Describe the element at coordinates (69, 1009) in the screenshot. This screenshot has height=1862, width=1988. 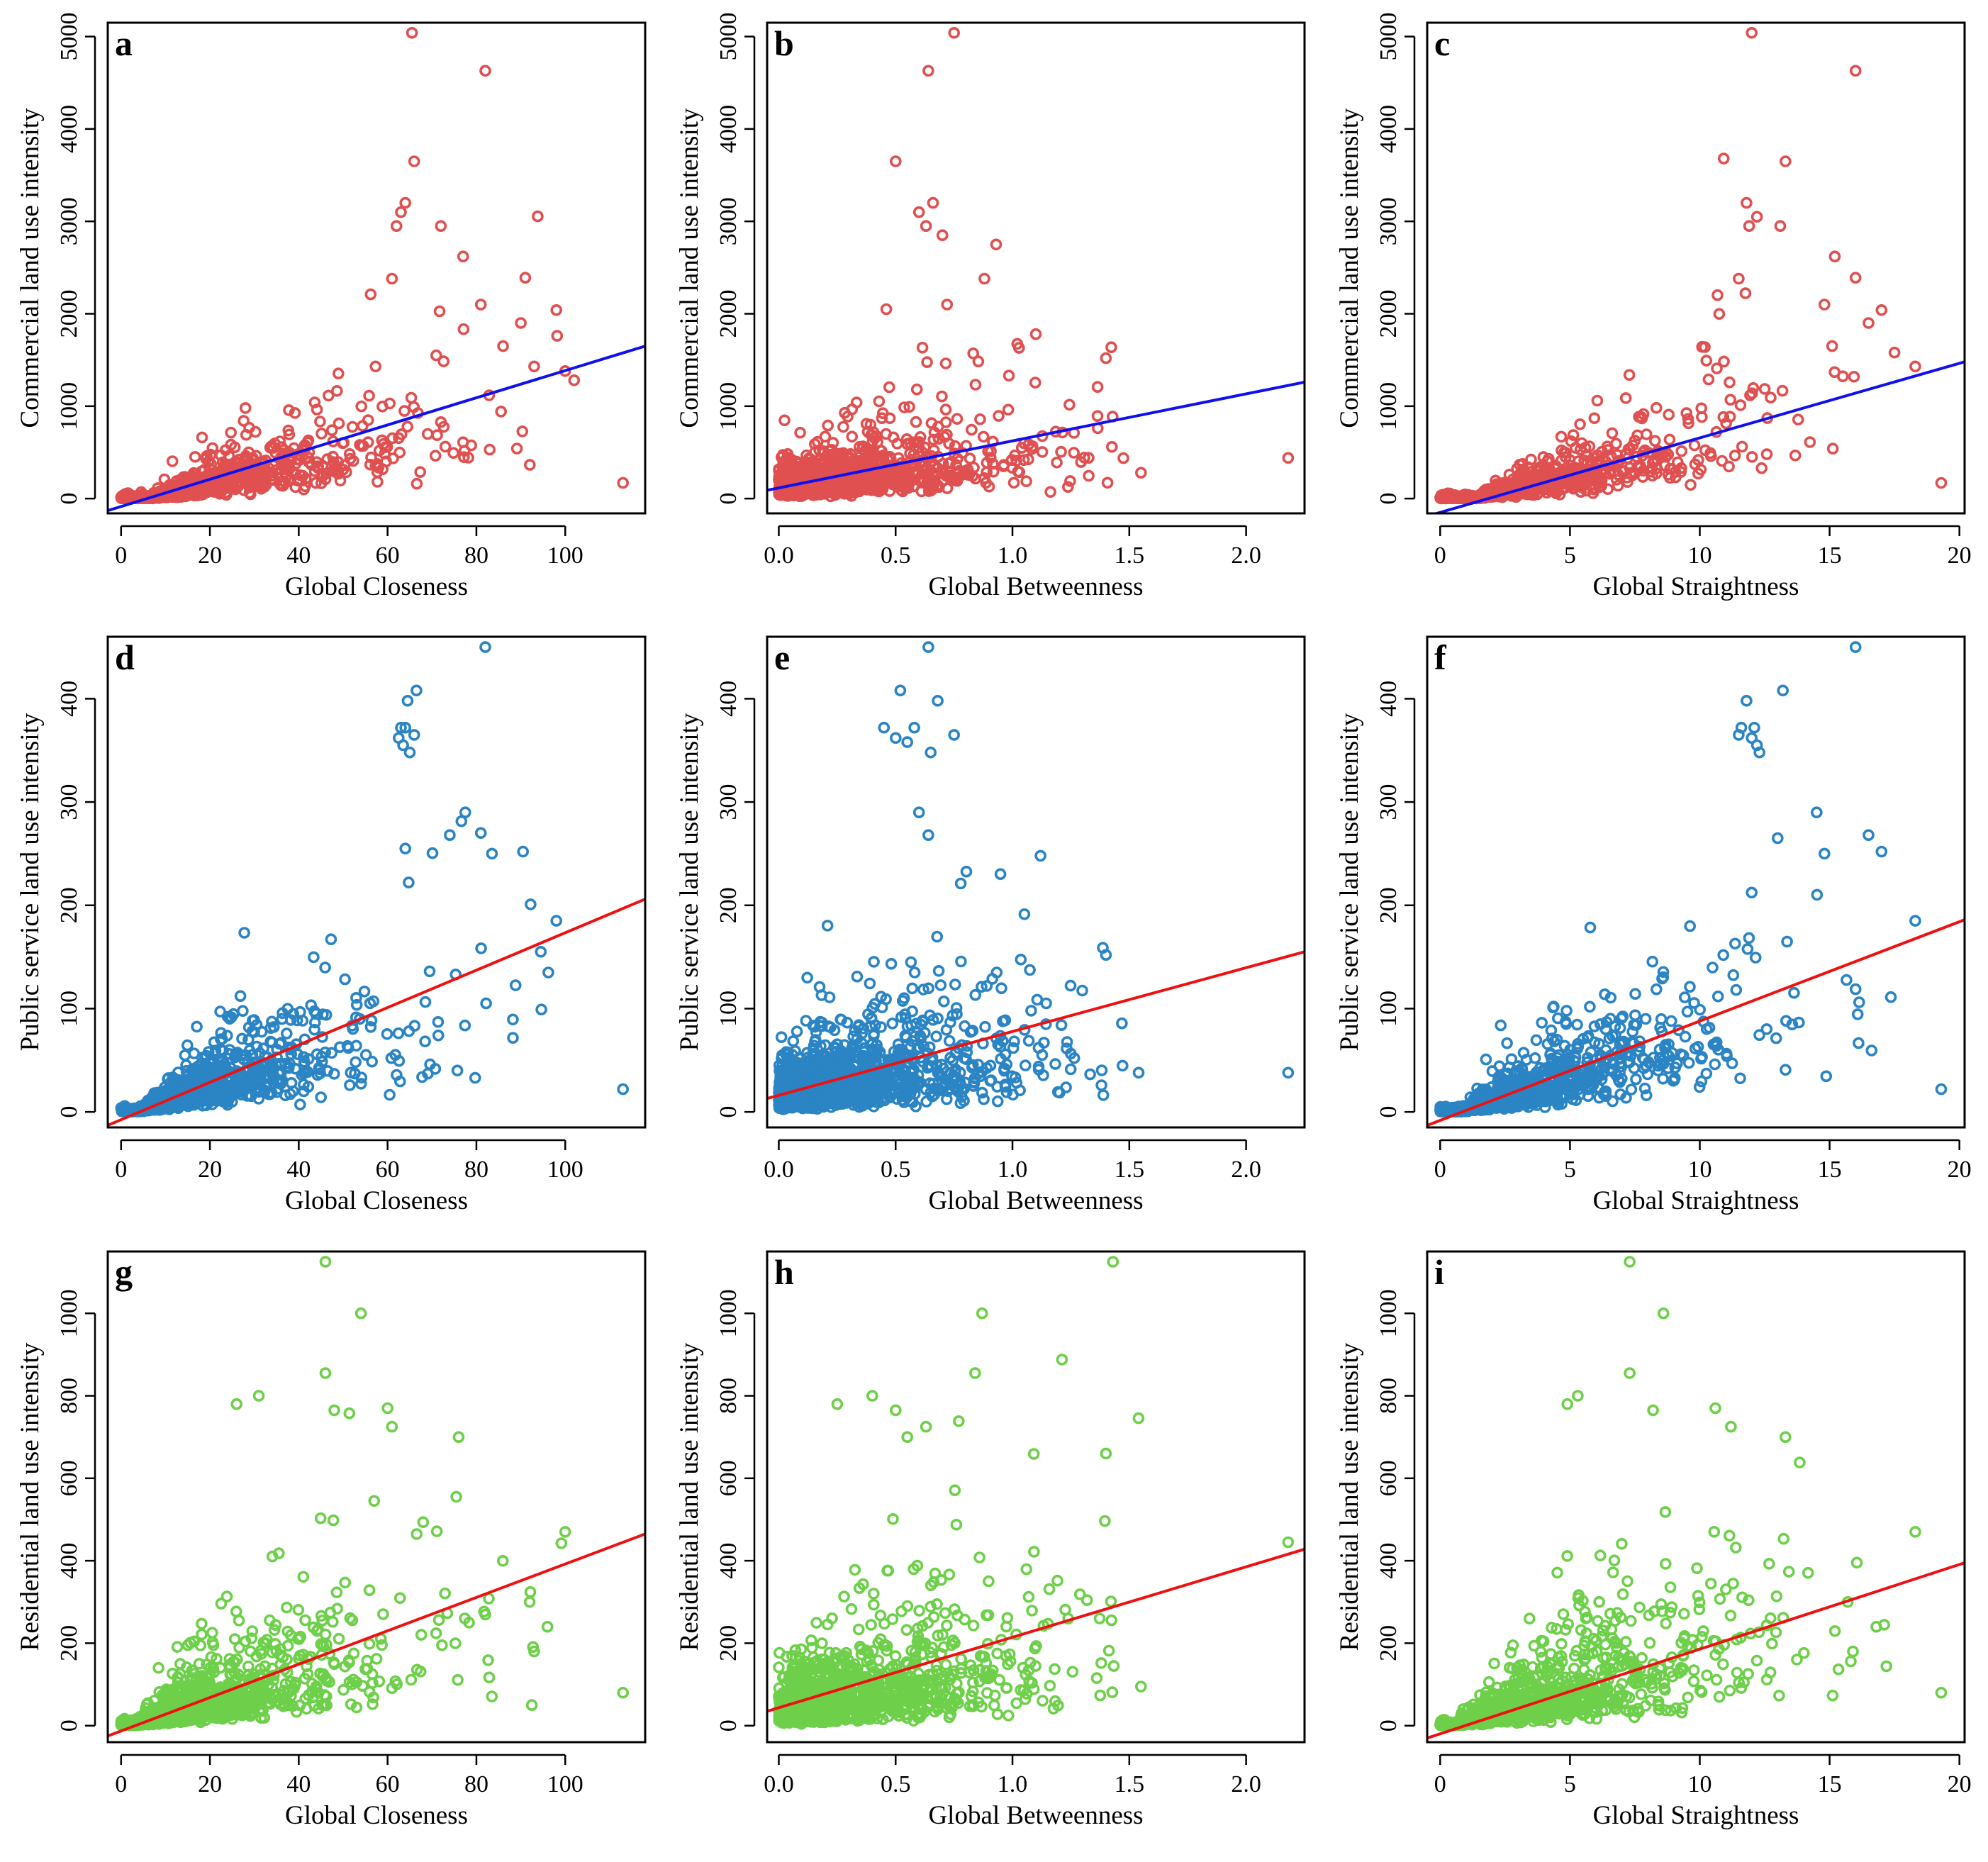
I see `y-tick-label: 100` at that location.